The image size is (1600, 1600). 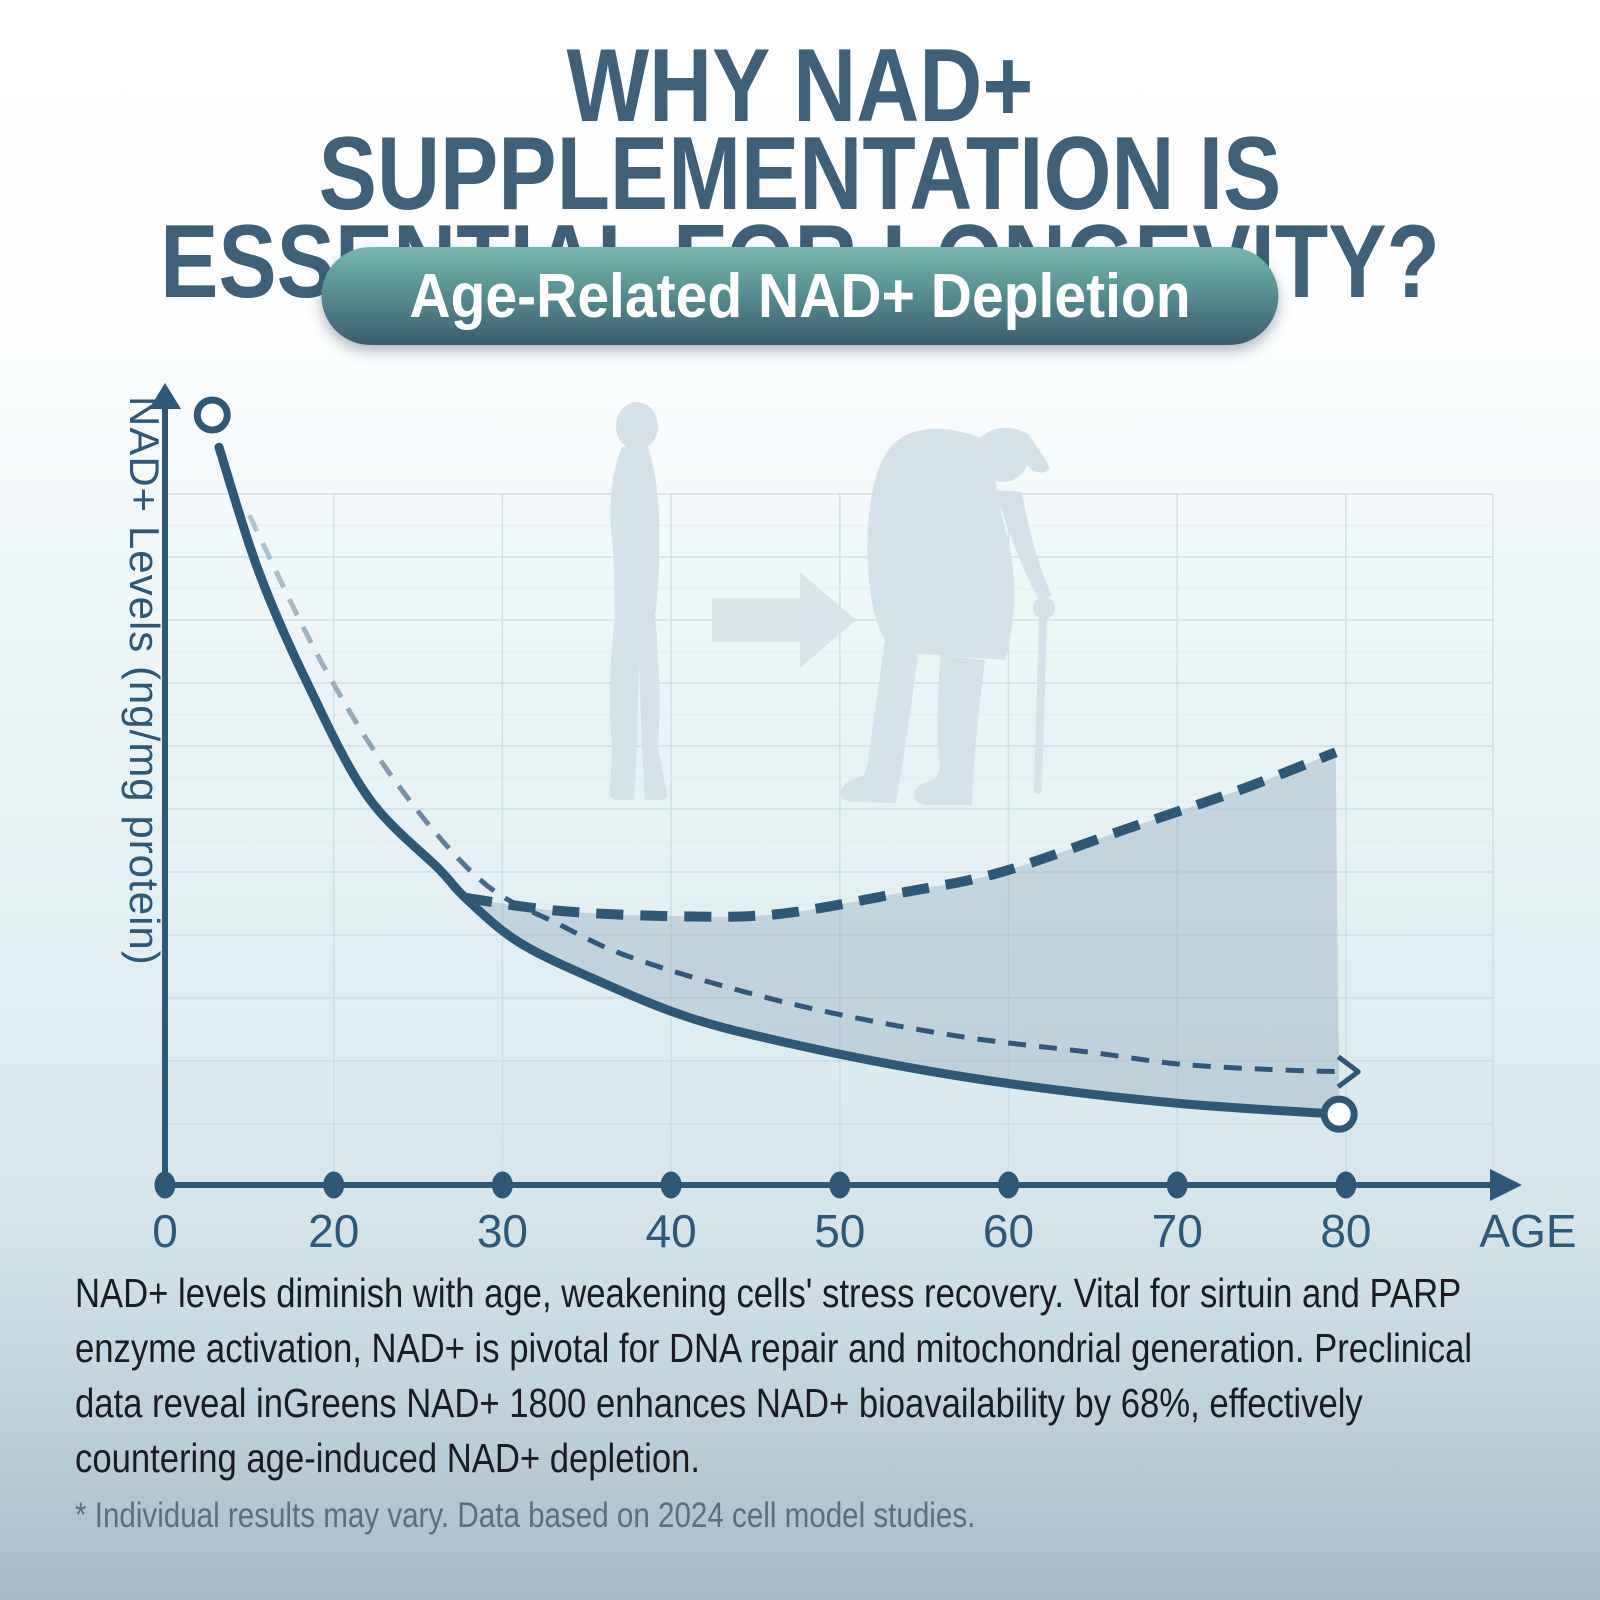 I want to click on x-axis-tick-label: 60, so click(x=1008, y=1231).